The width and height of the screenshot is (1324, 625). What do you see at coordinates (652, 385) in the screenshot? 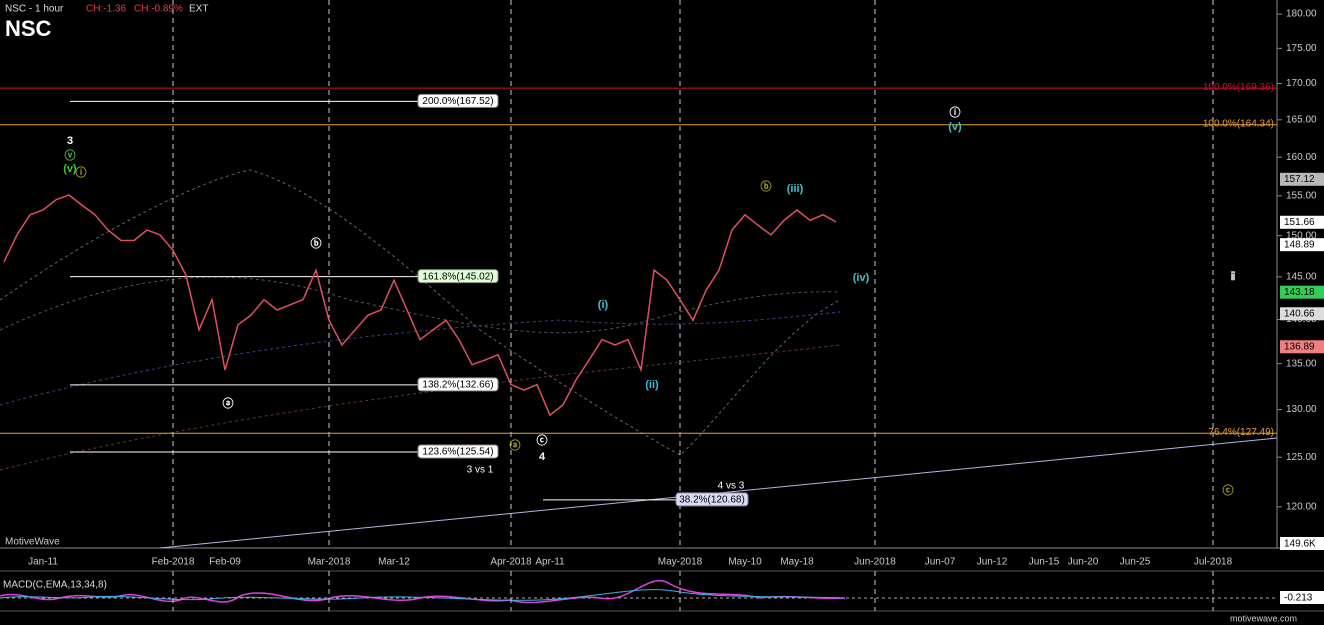
I see `wave-label: (ii)` at bounding box center [652, 385].